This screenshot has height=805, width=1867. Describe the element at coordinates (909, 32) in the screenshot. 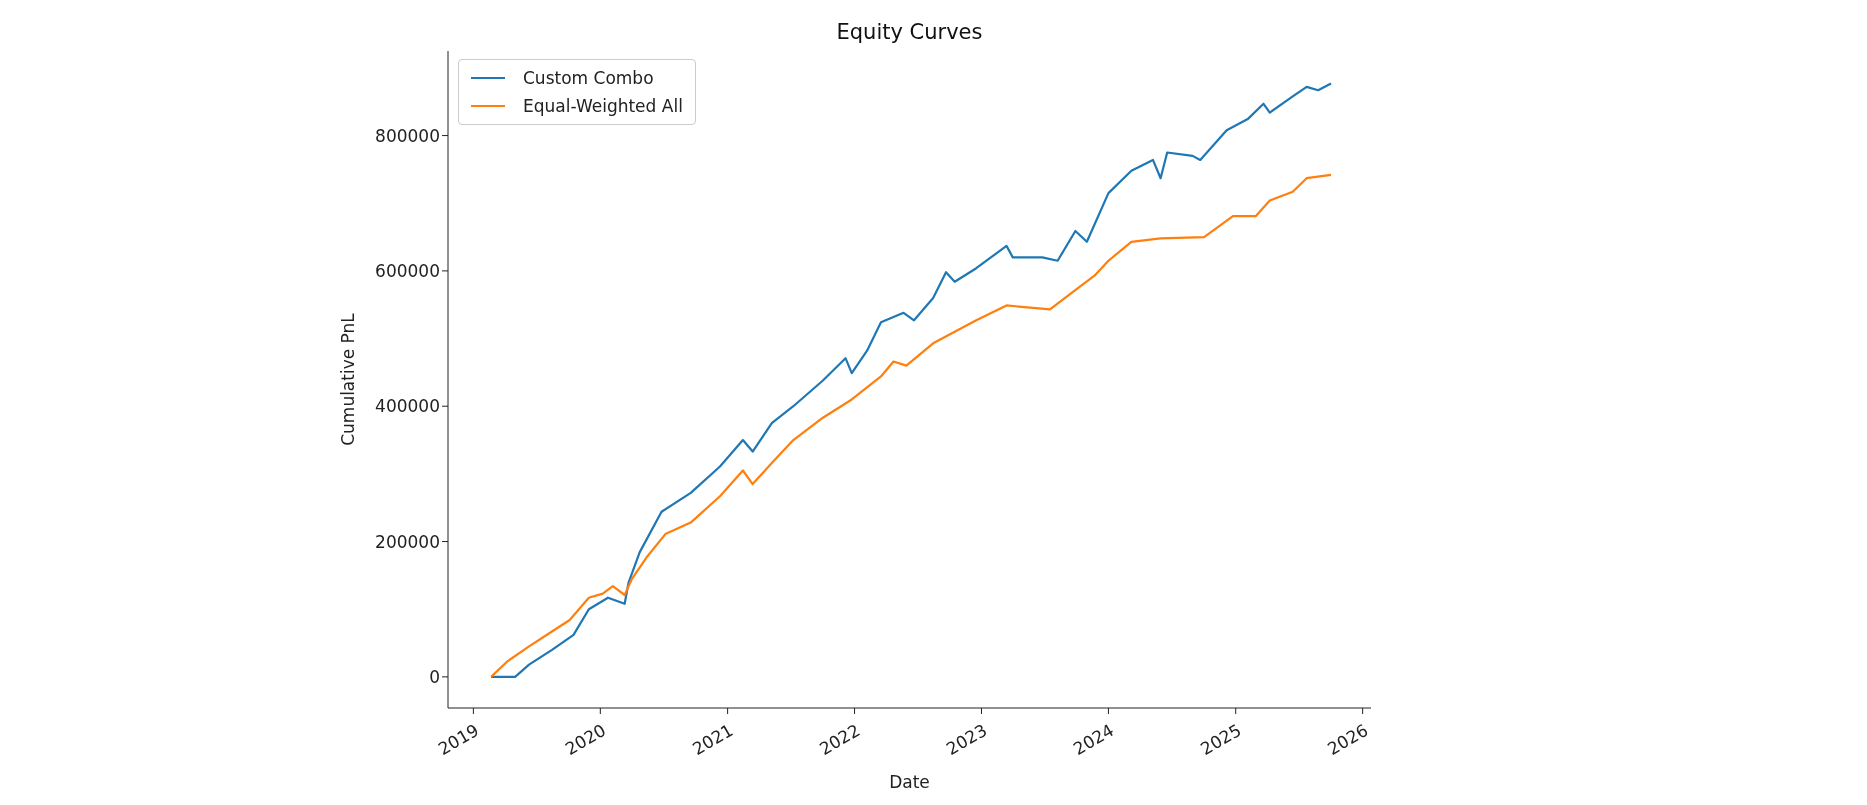

I see `chart-title: Equity Curves` at that location.